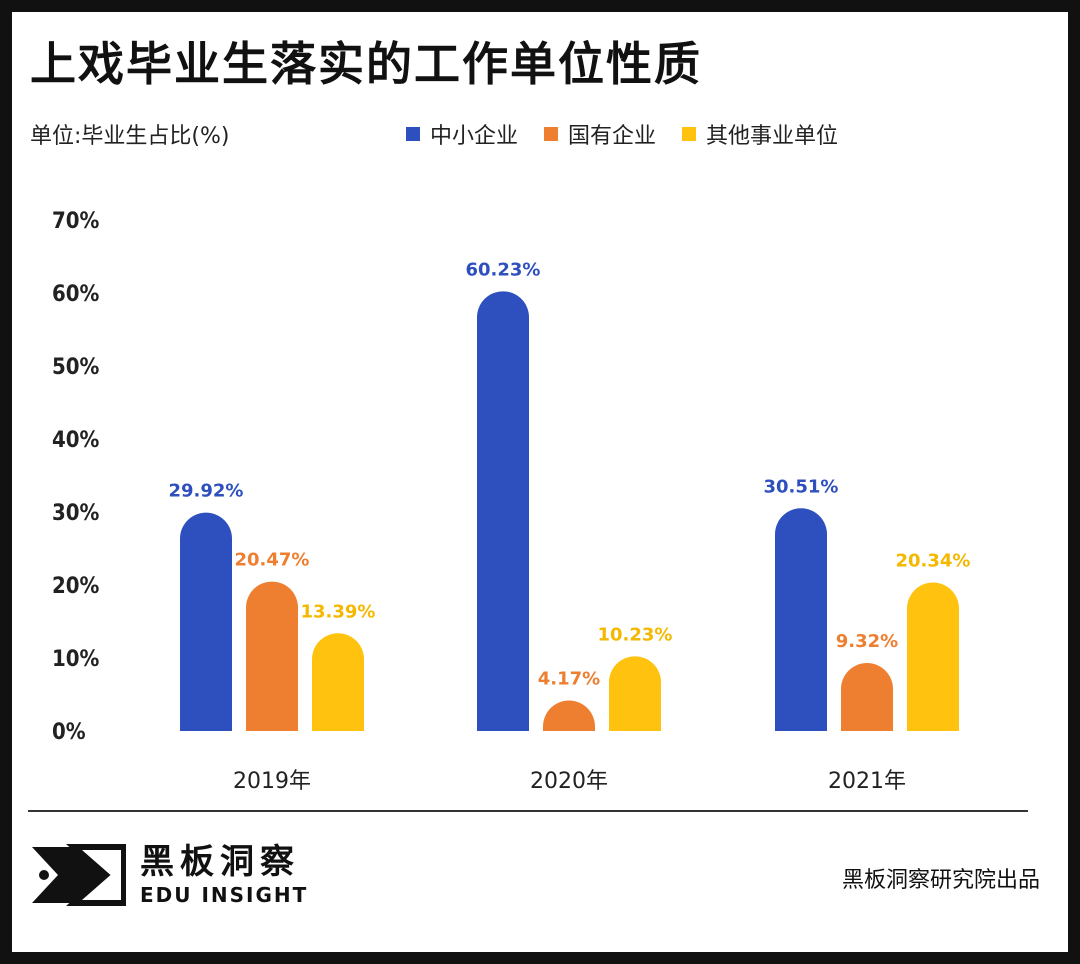  What do you see at coordinates (76, 294) in the screenshot?
I see `y-tick-label: 60%` at bounding box center [76, 294].